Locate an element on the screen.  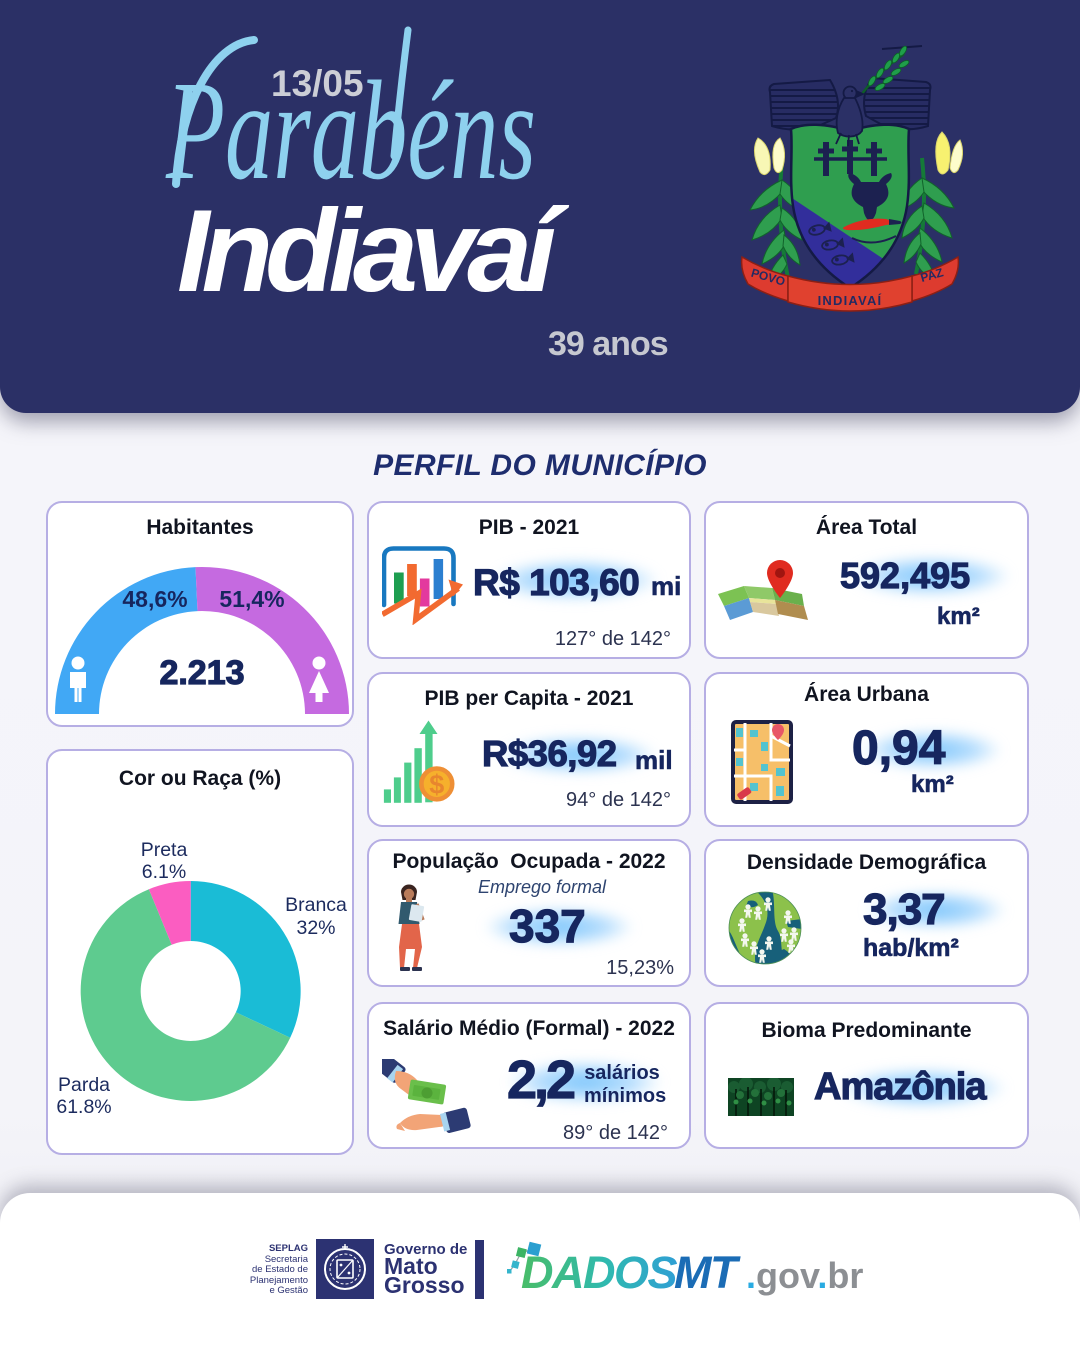
svg-text: .gov.br is located at coordinates (804, 1275).